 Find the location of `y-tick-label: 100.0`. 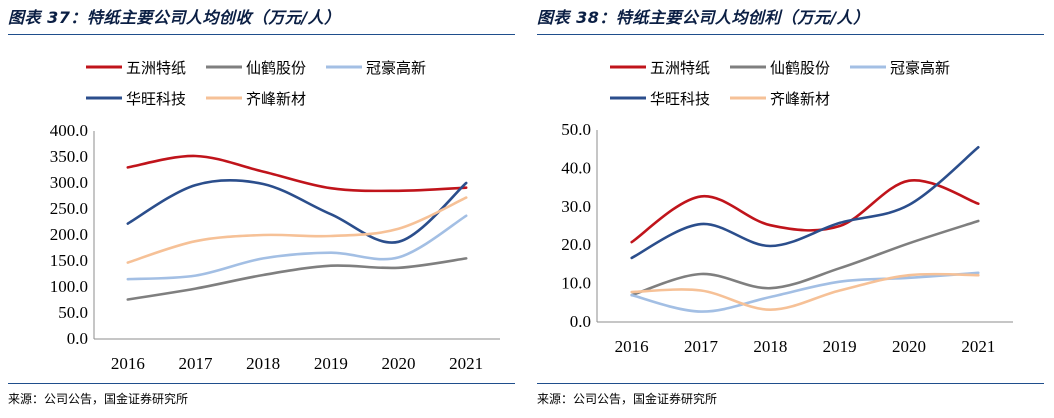

y-tick-label: 100.0 is located at coordinates (69, 286).